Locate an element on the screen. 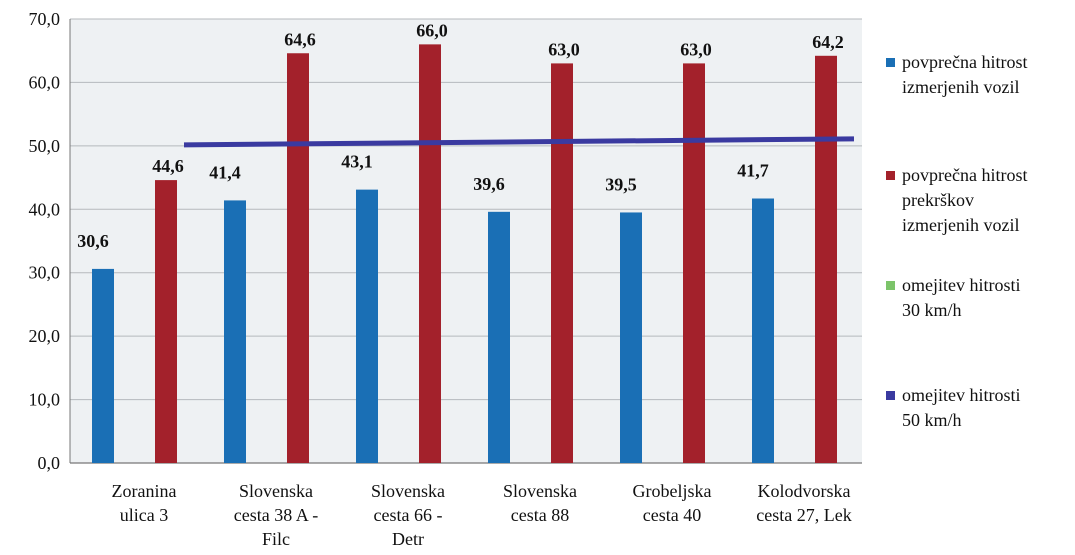 The height and width of the screenshot is (555, 1075). y-tick-label: 60,0 is located at coordinates (45, 82).